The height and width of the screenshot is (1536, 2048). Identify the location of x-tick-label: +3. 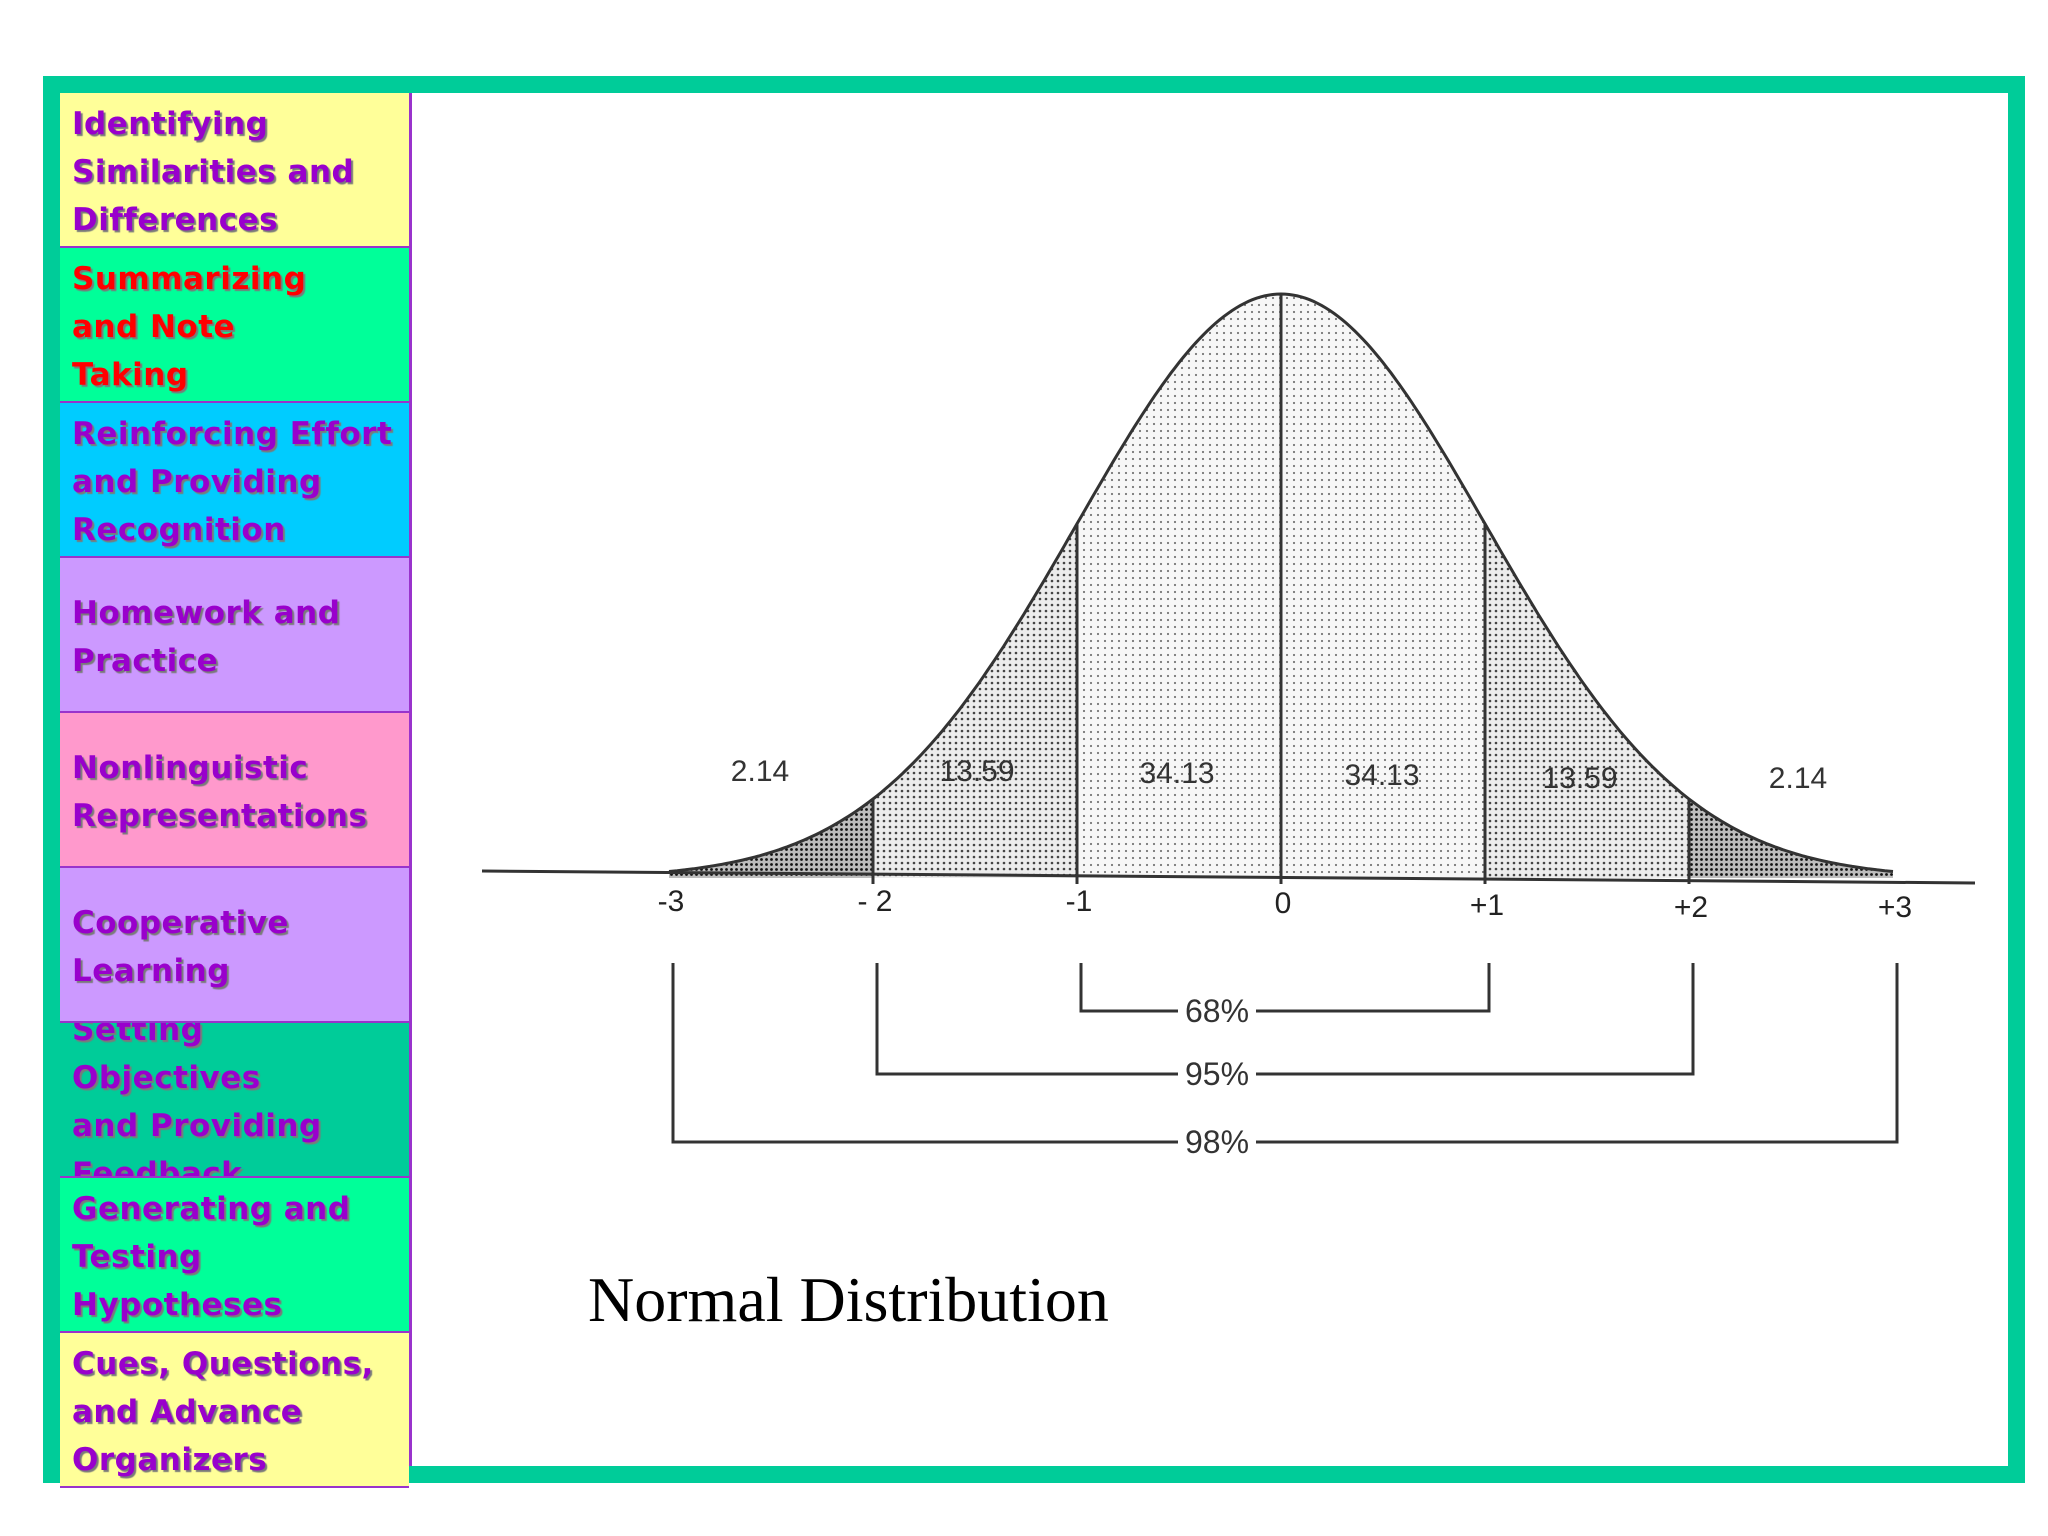
(1895, 907).